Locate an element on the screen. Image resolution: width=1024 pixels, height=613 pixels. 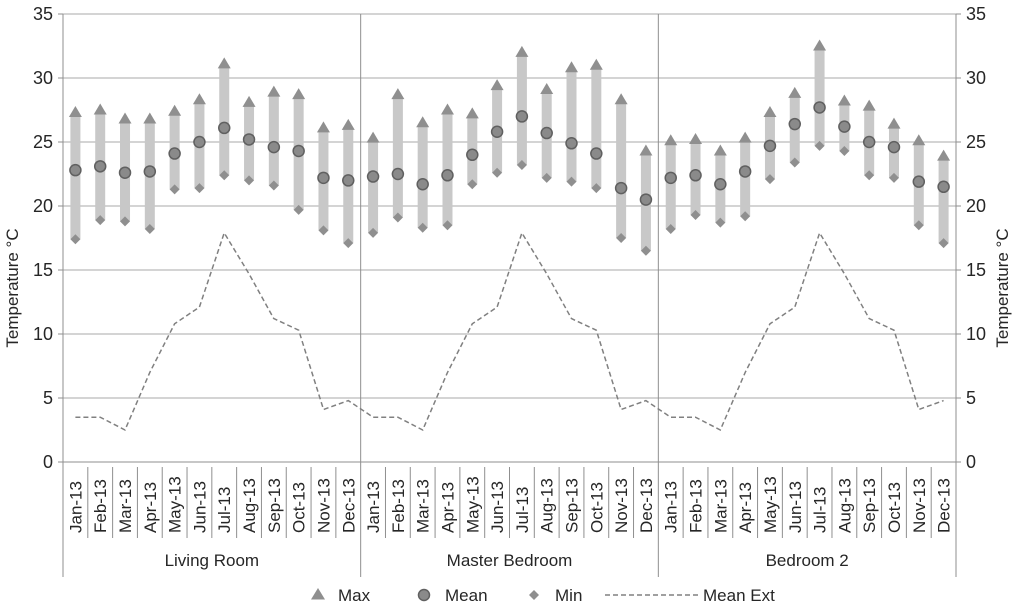
legend-min-icon is located at coordinates (534, 595).